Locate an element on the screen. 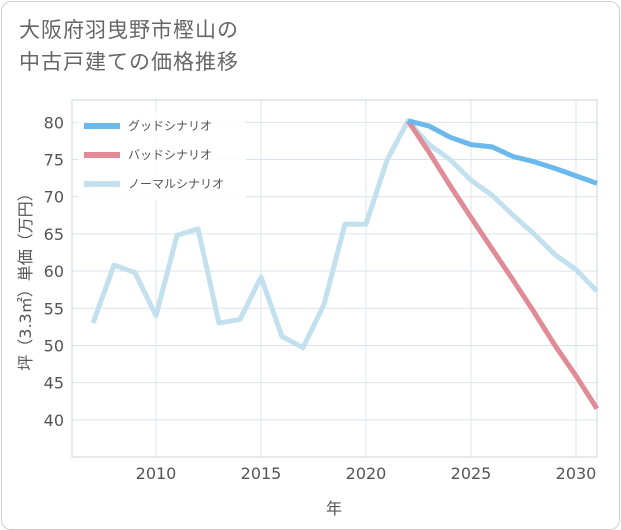 Image resolution: width=621 pixels, height=530 pixels. x-tick-label: 2010 is located at coordinates (156, 473).